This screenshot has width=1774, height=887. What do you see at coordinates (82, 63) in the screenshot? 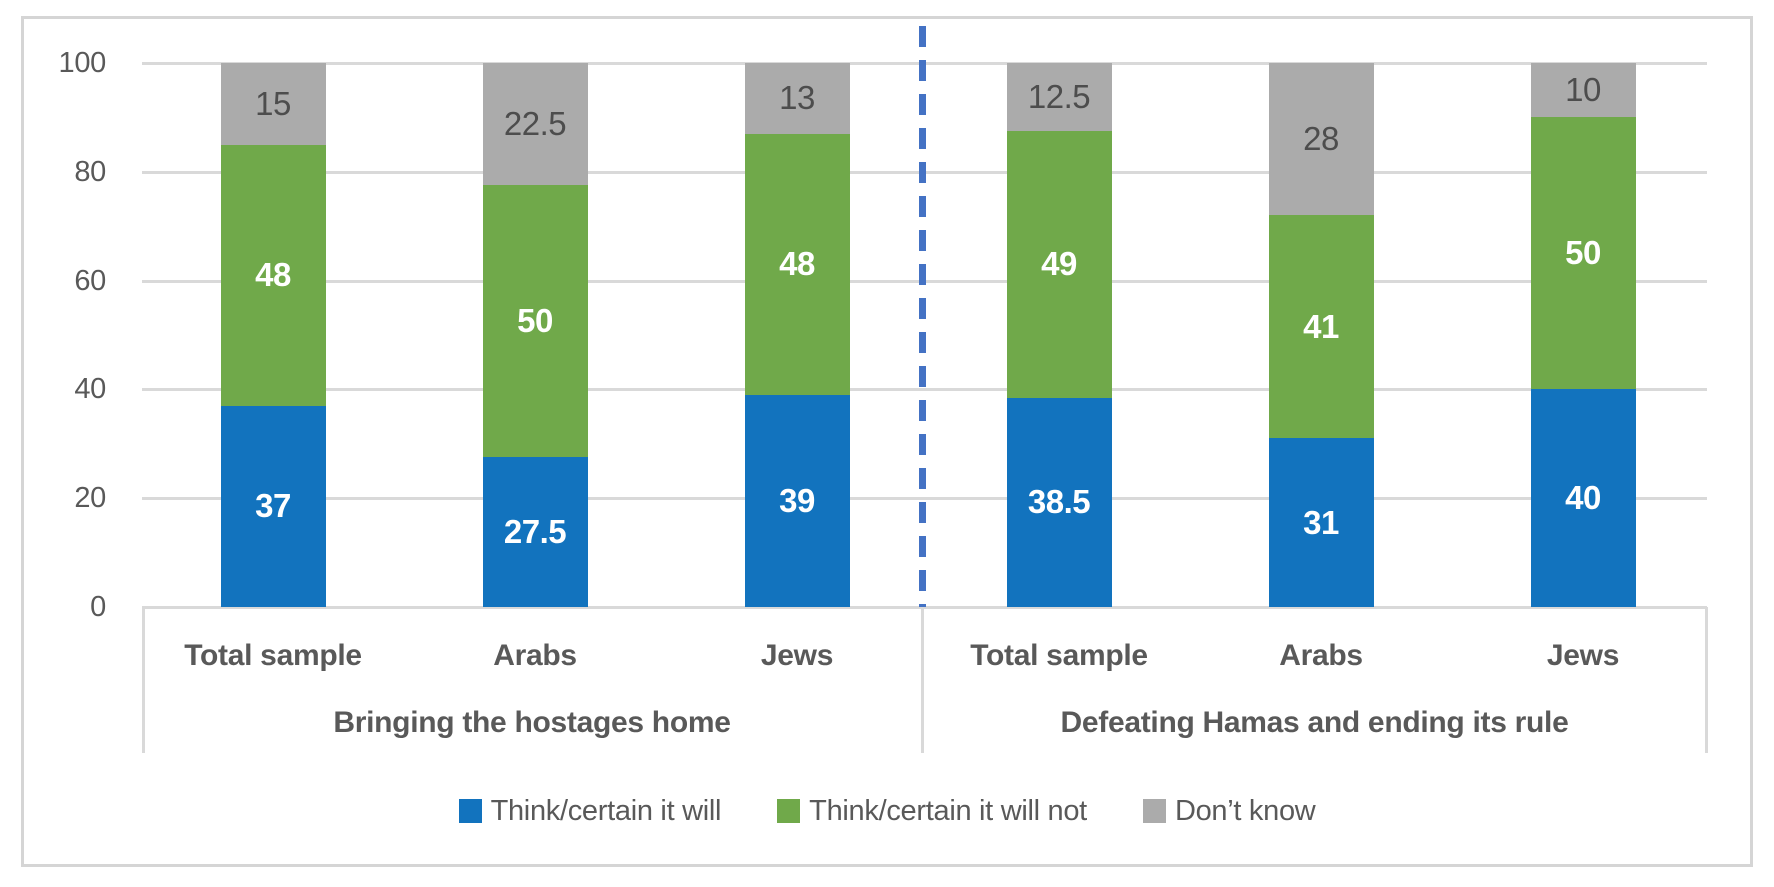
I see `y-axis-tick-label: 100` at bounding box center [82, 63].